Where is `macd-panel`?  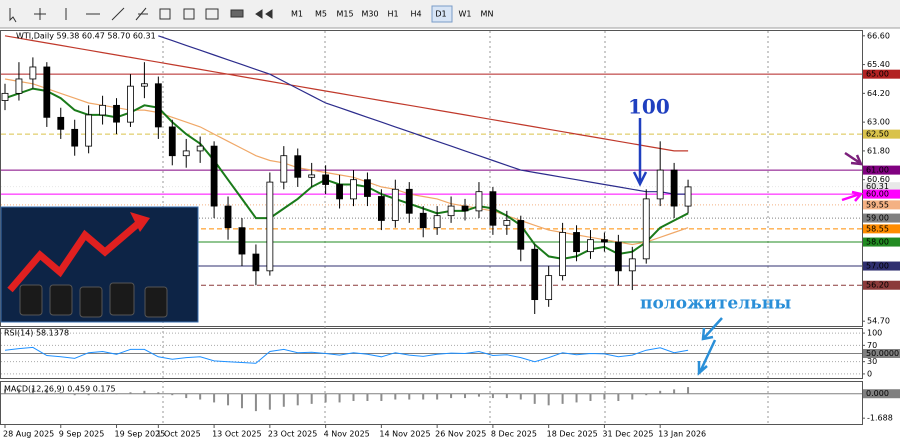 macd-panel is located at coordinates (431, 403).